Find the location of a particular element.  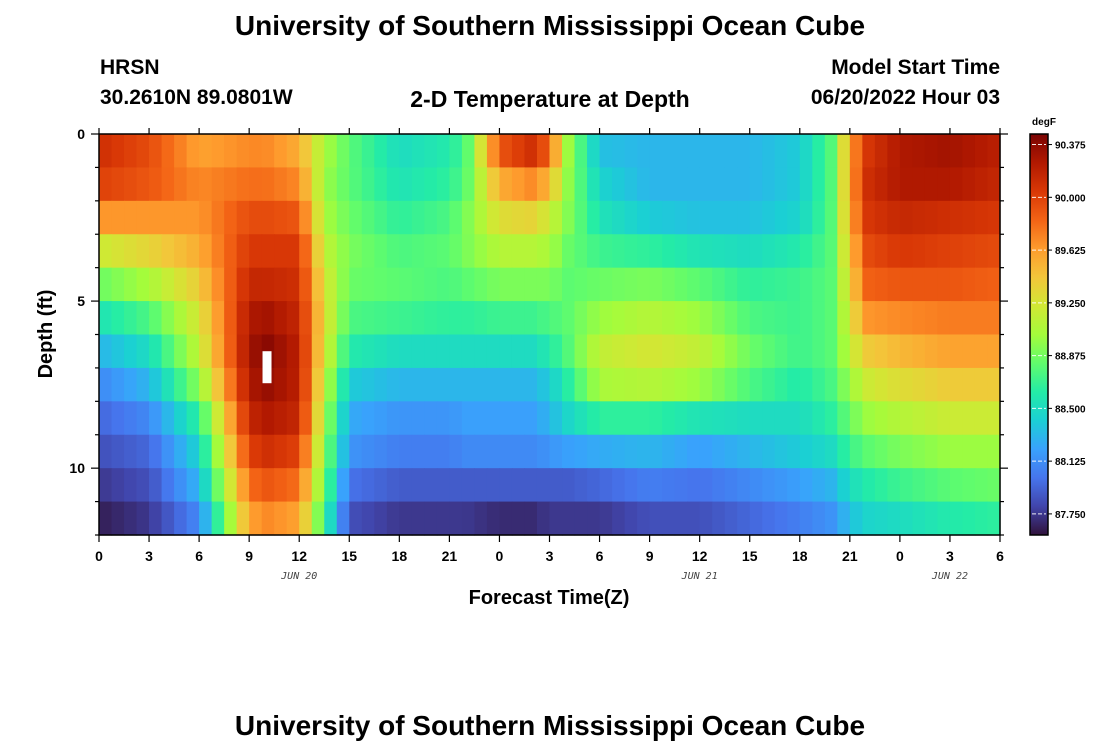

x-date-label: JUN 20 is located at coordinates (298, 576).